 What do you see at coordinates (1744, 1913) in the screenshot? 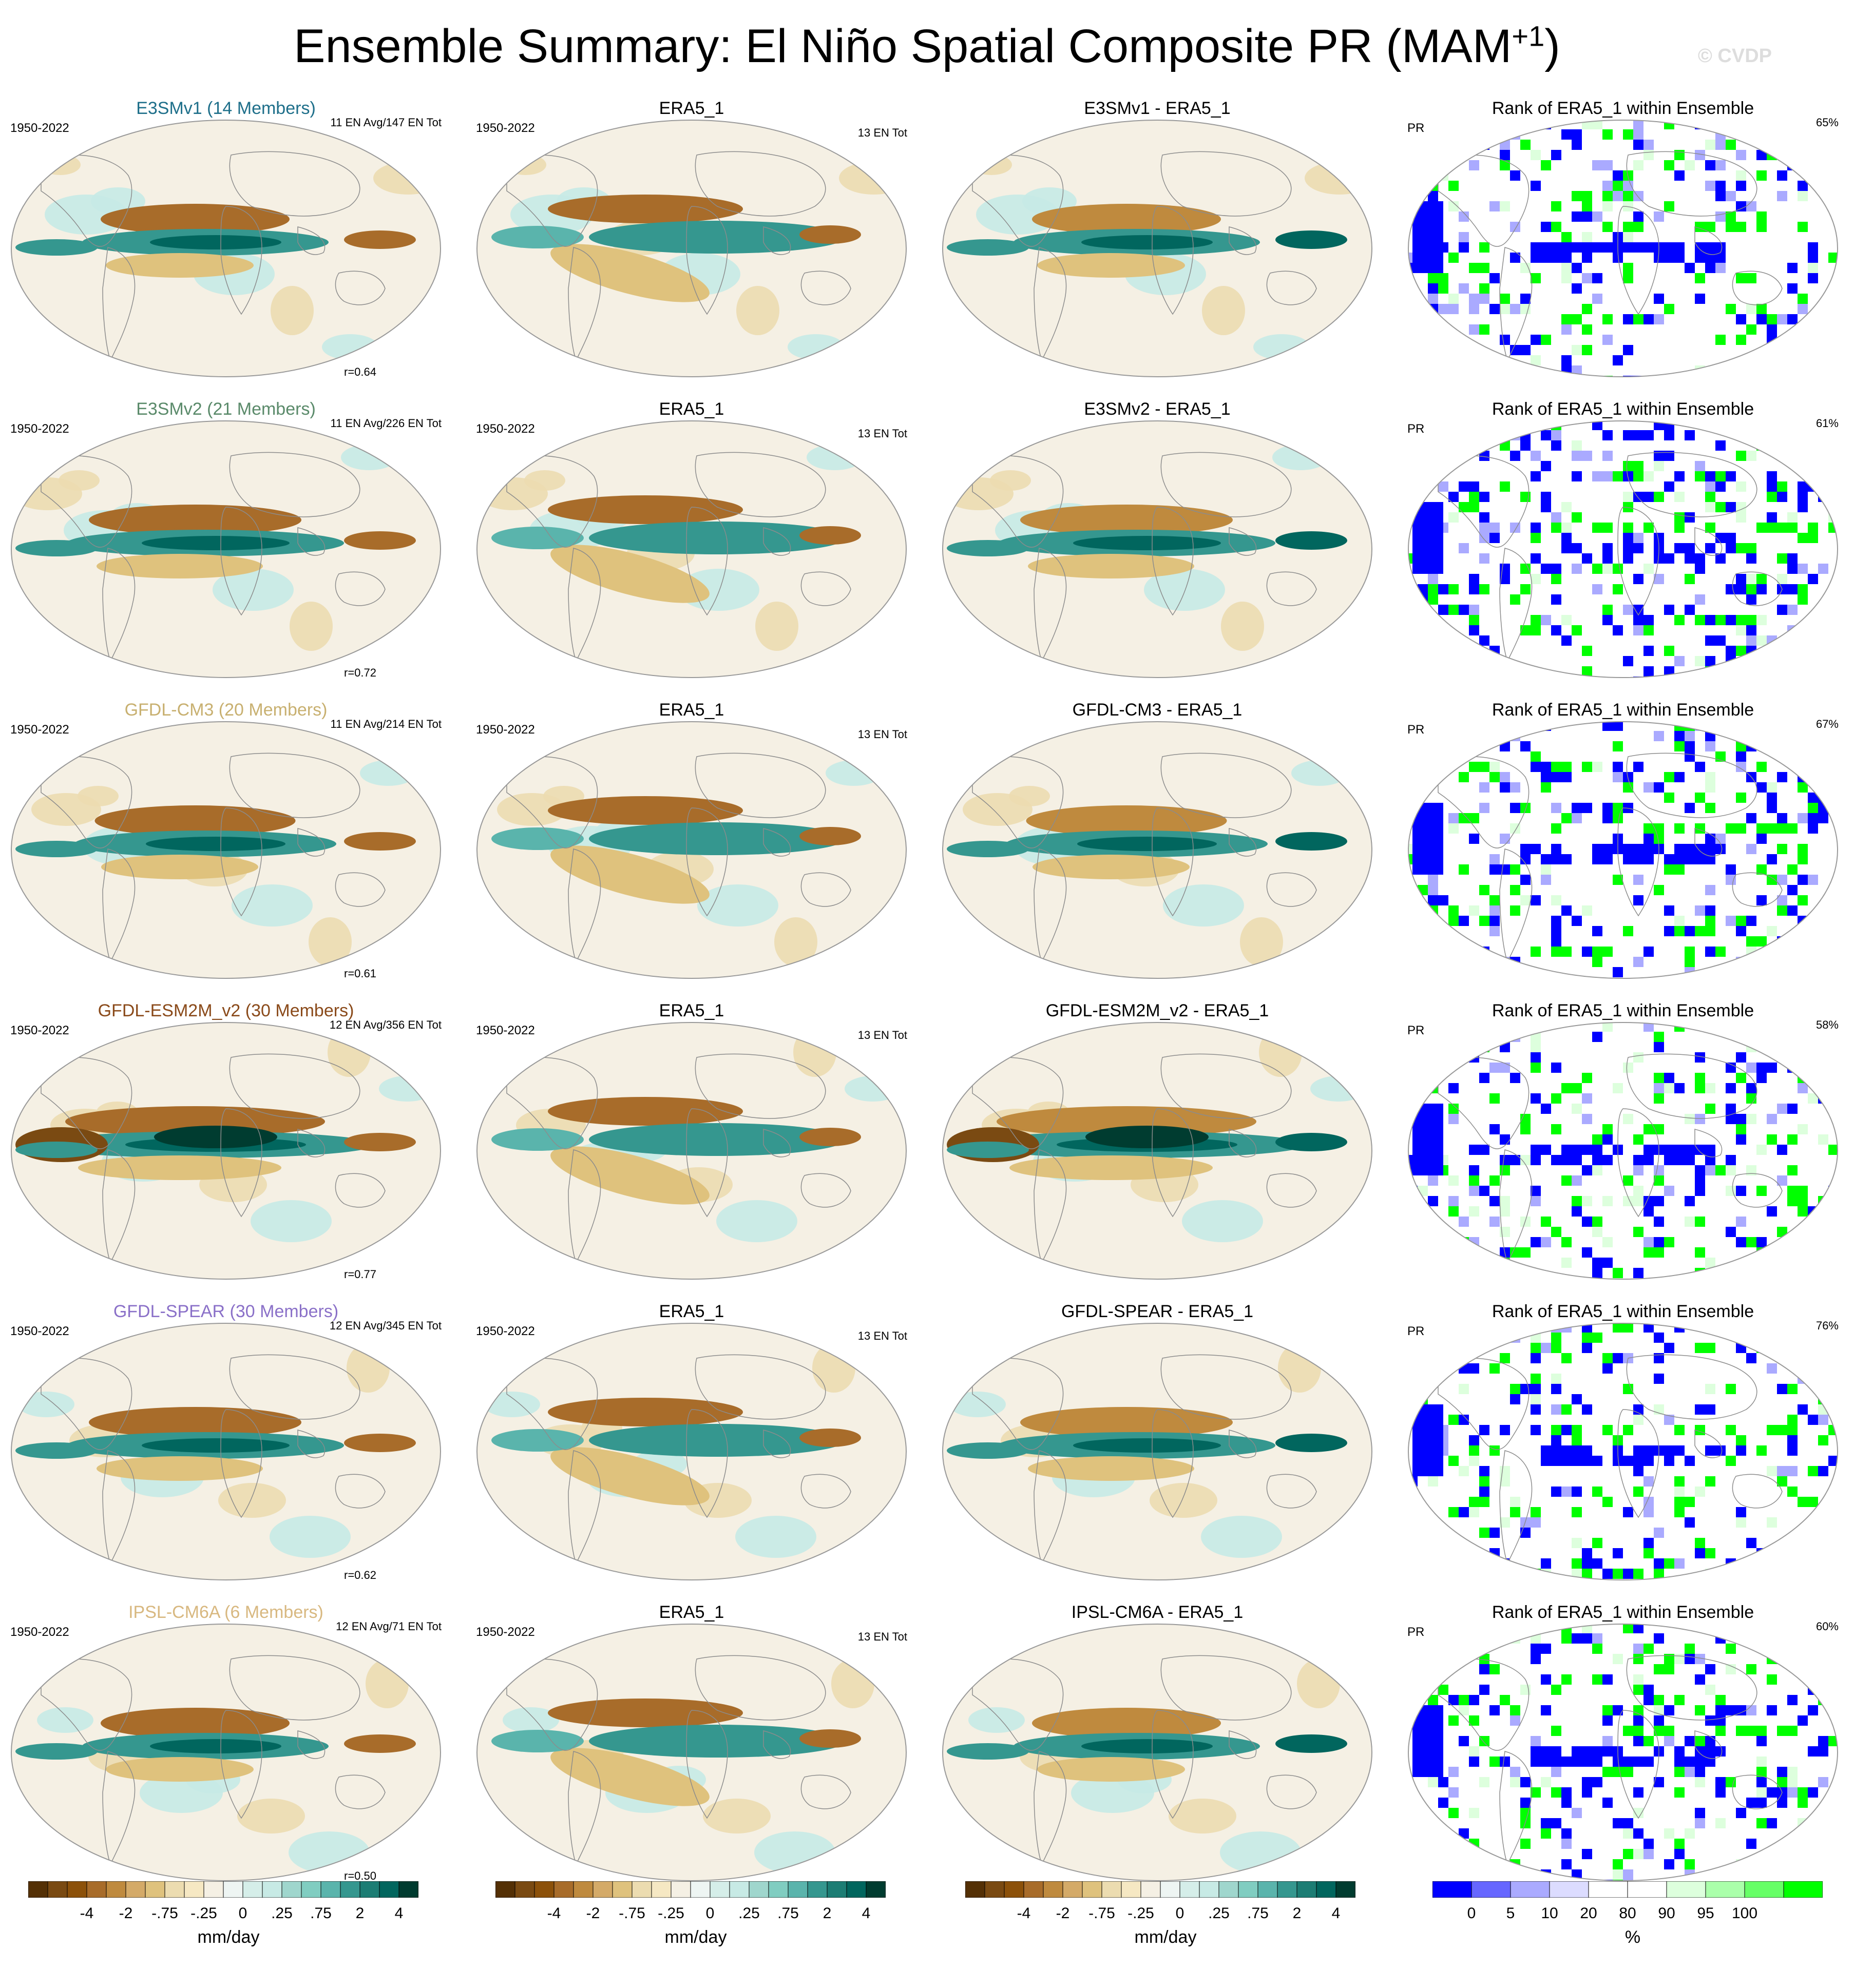
I see `colorbar-tick-label: 100` at bounding box center [1744, 1913].